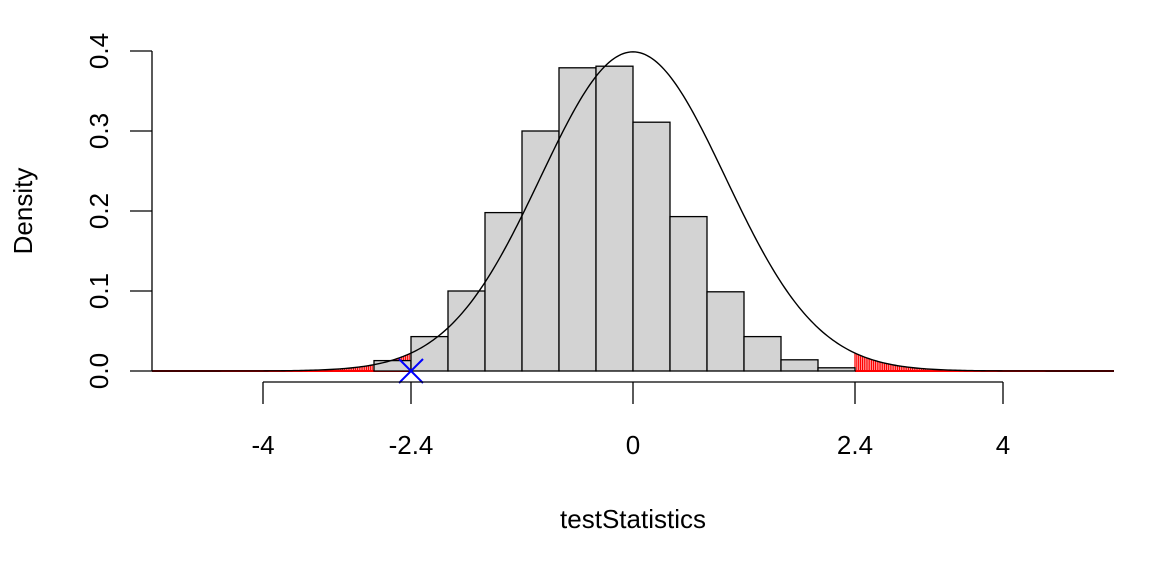 The width and height of the screenshot is (1152, 576). What do you see at coordinates (262, 445) in the screenshot?
I see `x-tick-label: -4` at bounding box center [262, 445].